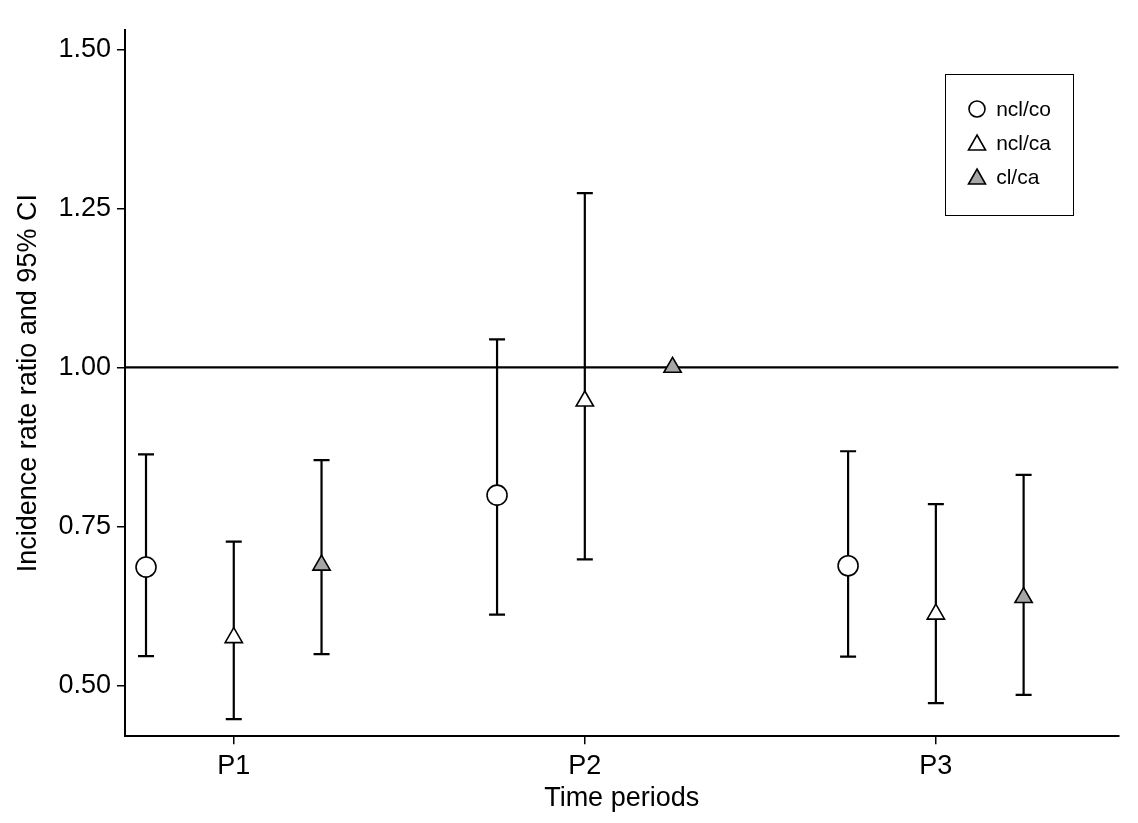  I want to click on y-tick-label: 1.00, so click(84, 365).